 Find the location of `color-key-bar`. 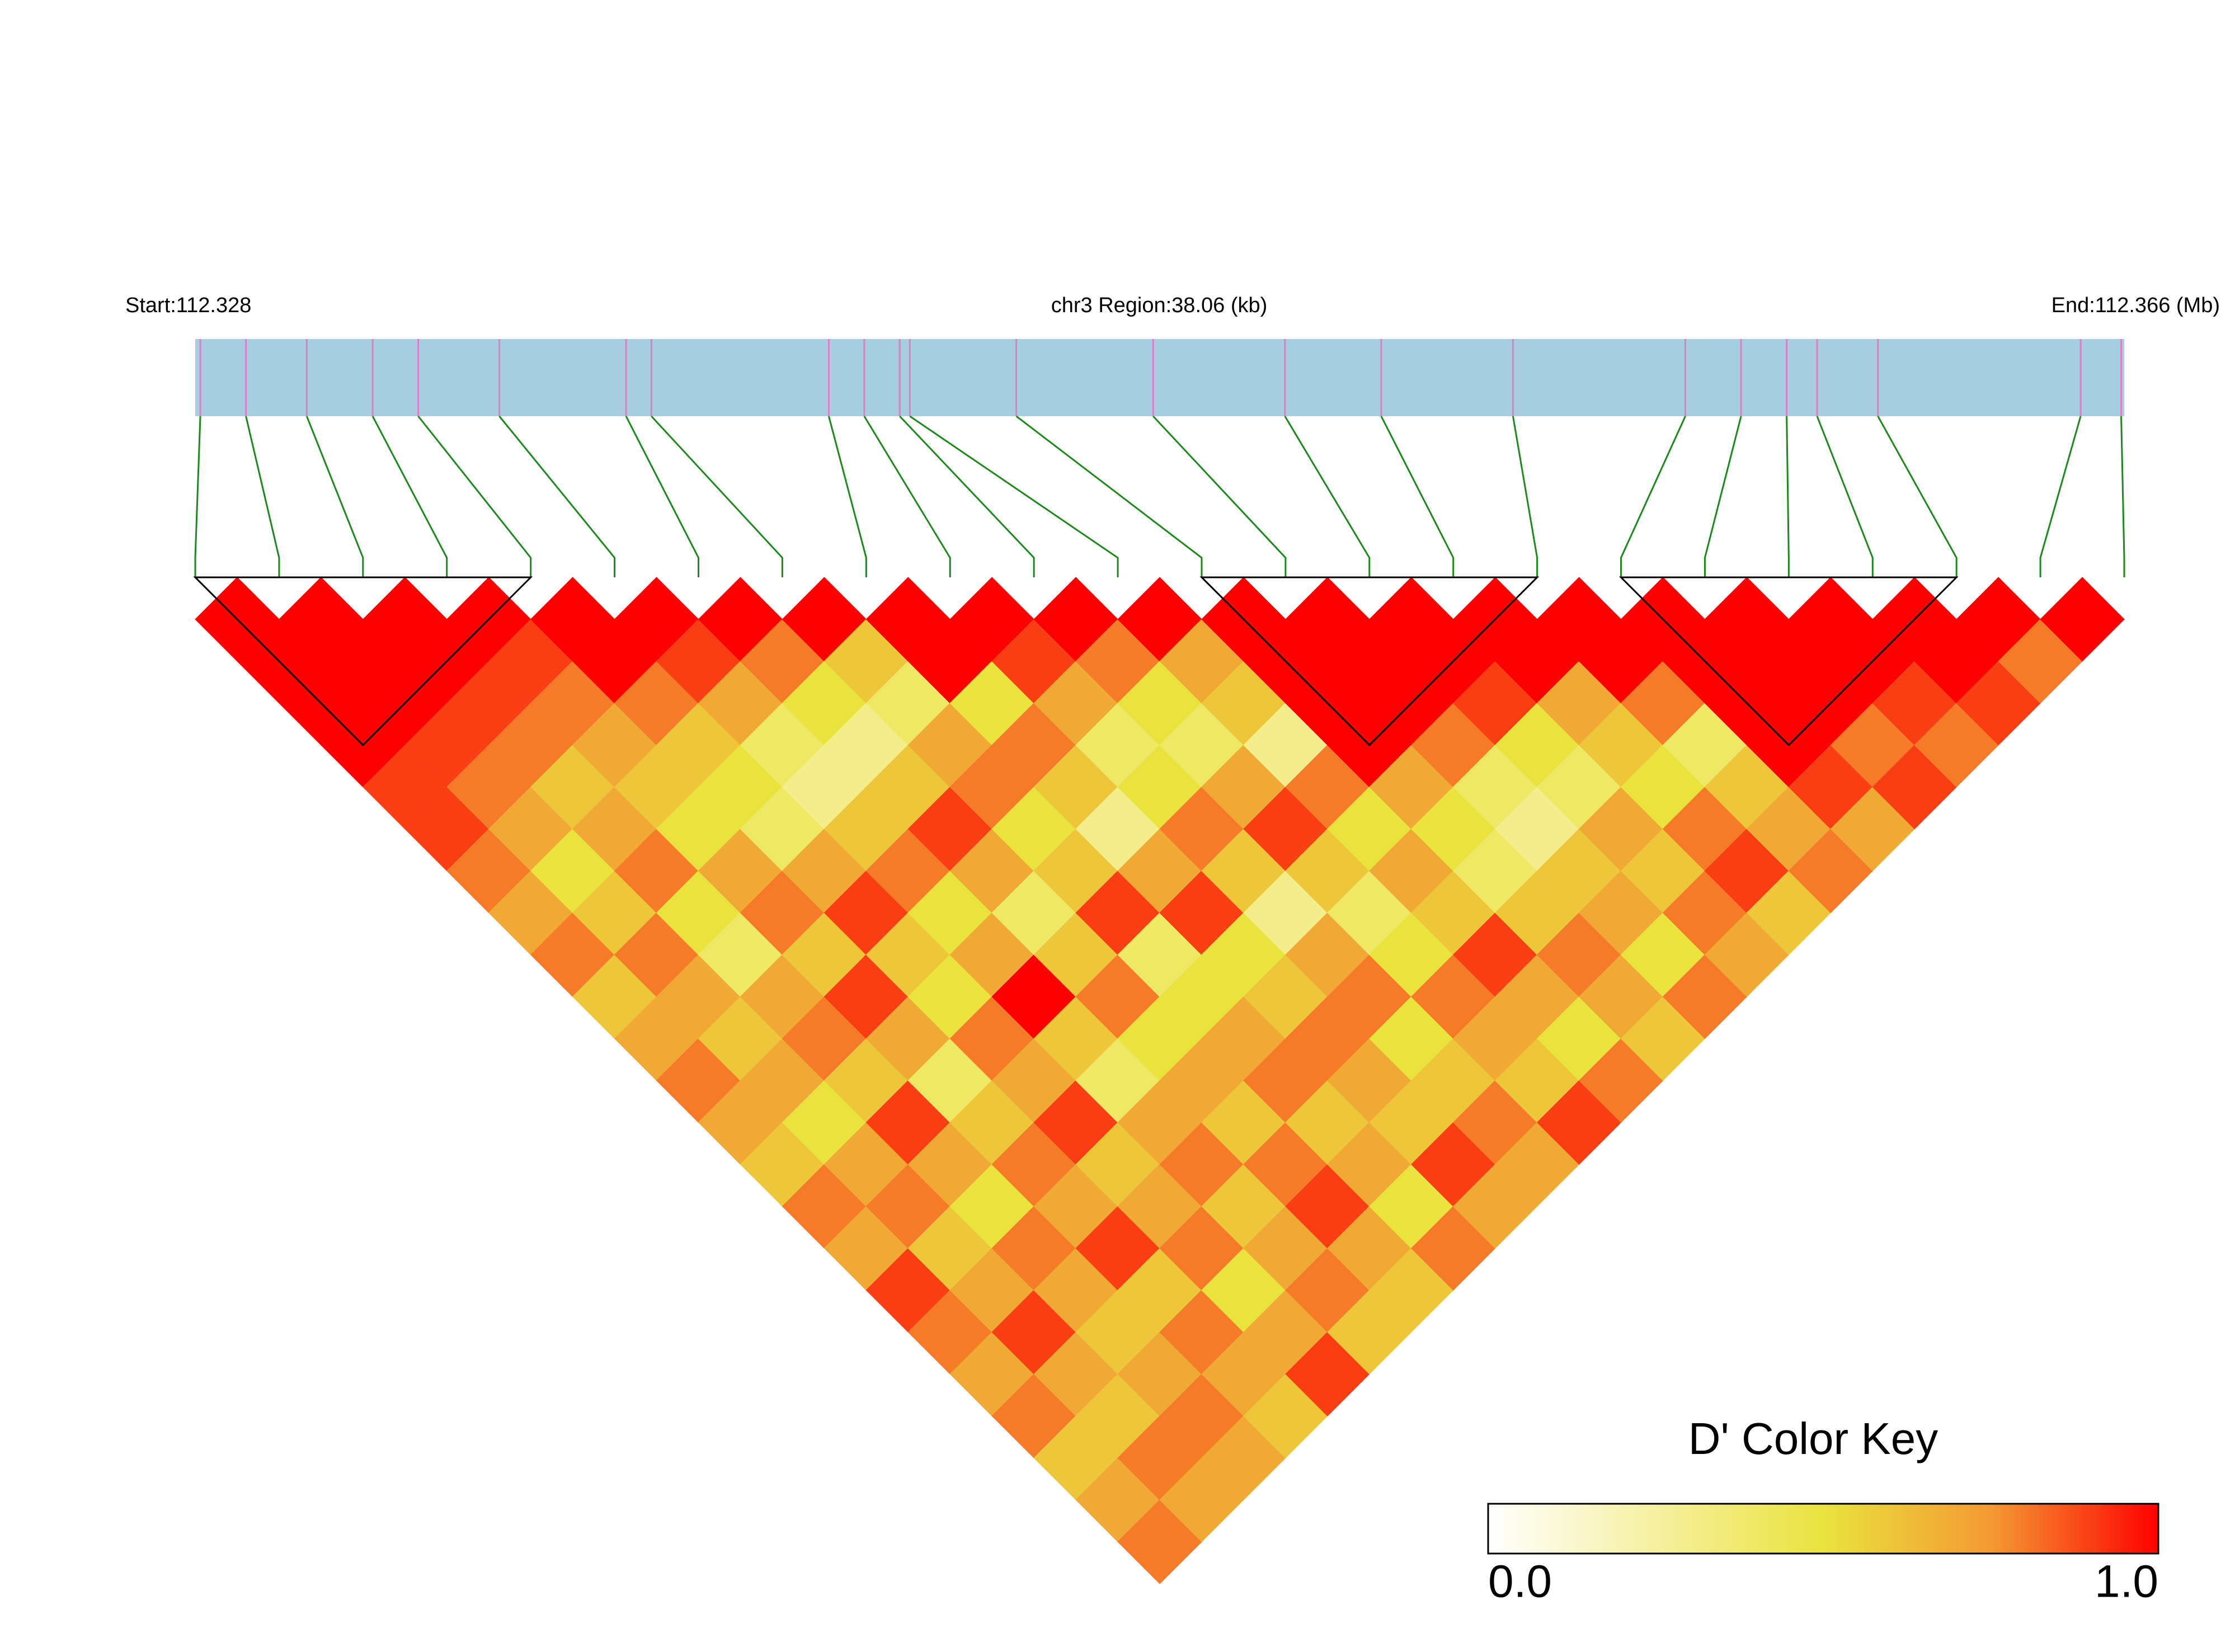

color-key-bar is located at coordinates (1823, 1529).